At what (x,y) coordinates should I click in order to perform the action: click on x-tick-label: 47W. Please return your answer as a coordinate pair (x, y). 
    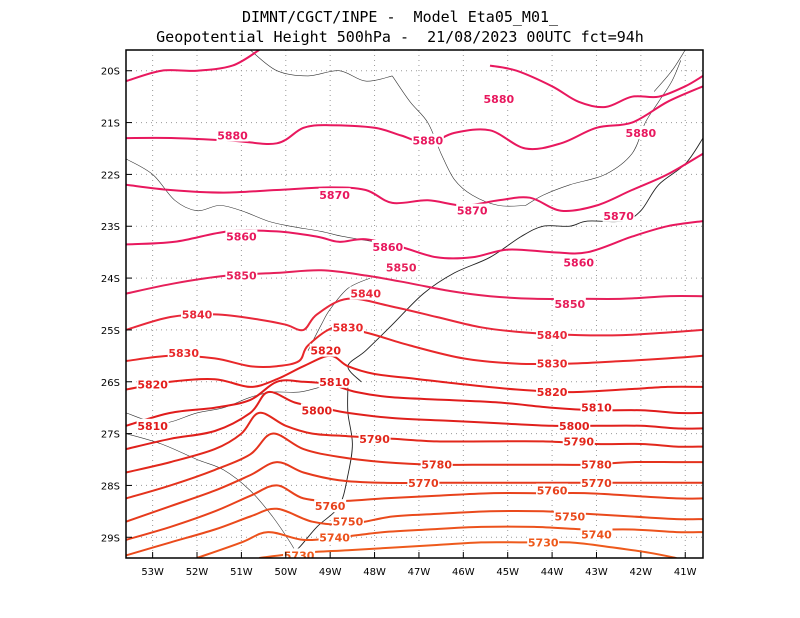
    Looking at the image, I should click on (419, 572).